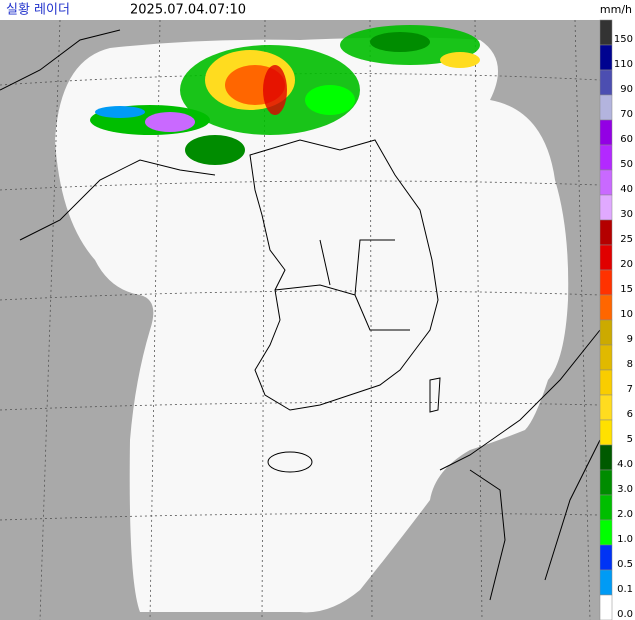 Image resolution: width=635 pixels, height=620 pixels. Describe the element at coordinates (626, 164) in the screenshot. I see `legend-label: 50` at that location.